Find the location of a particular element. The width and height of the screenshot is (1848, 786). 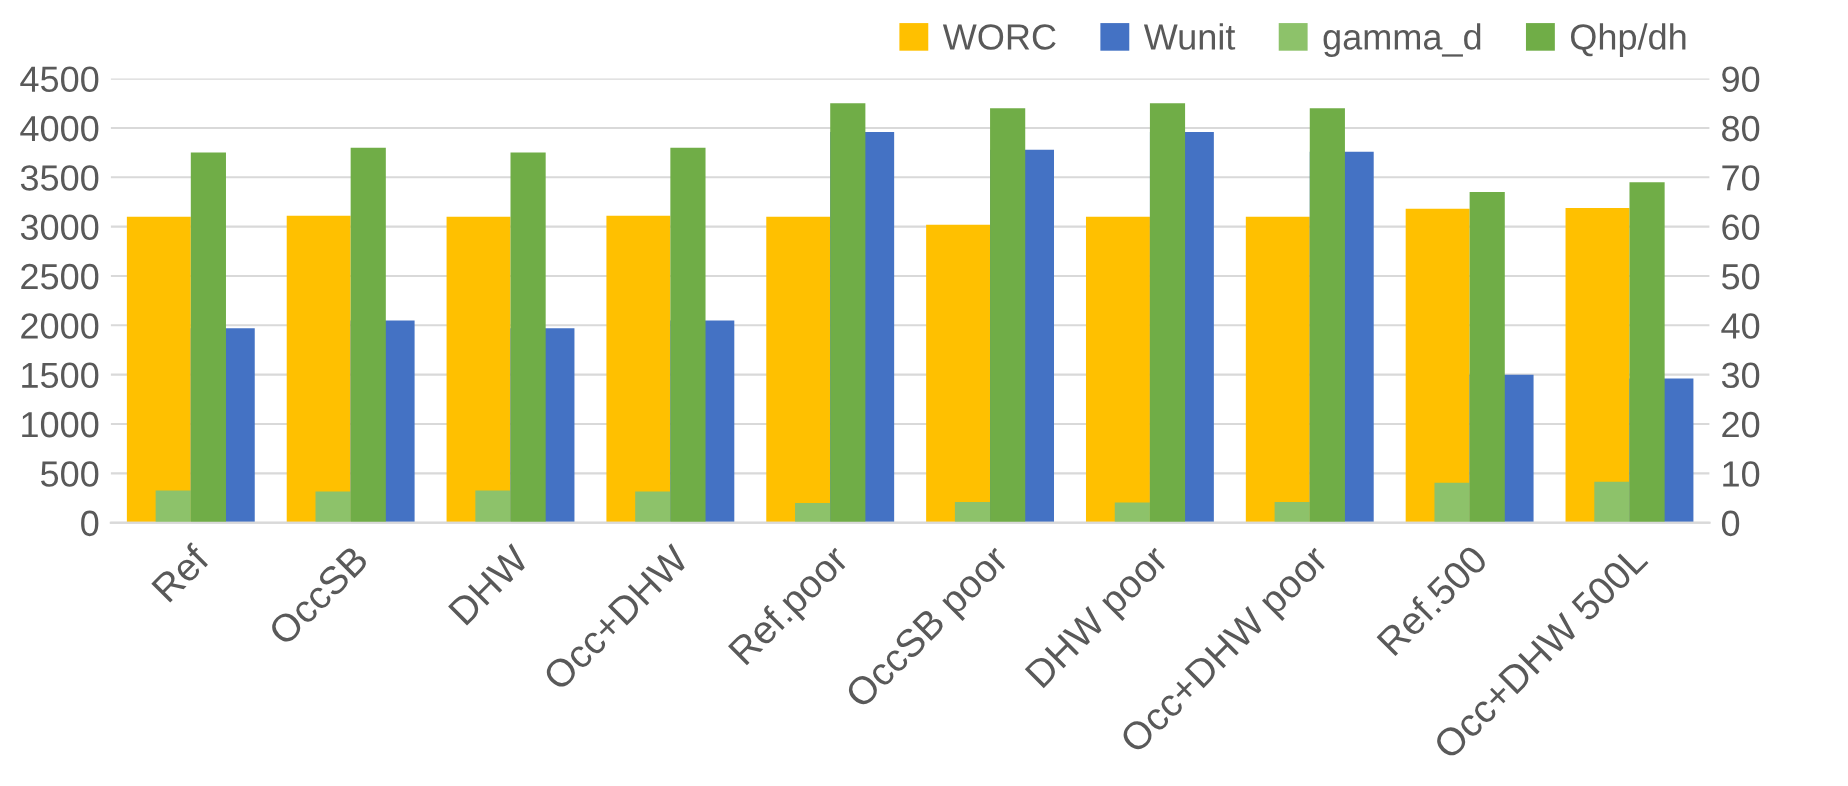

legend-label: Qhp/dh is located at coordinates (1628, 40).